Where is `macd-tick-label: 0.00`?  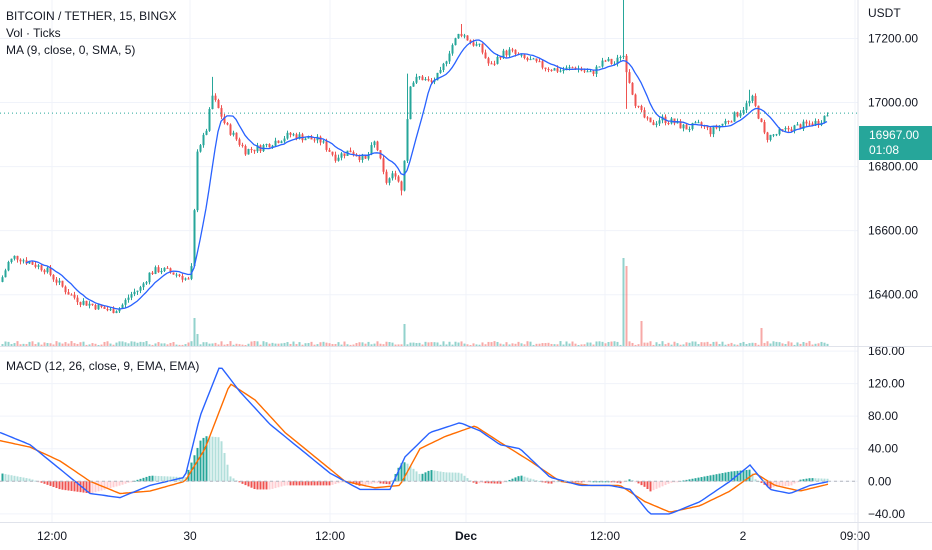 macd-tick-label: 0.00 is located at coordinates (880, 481).